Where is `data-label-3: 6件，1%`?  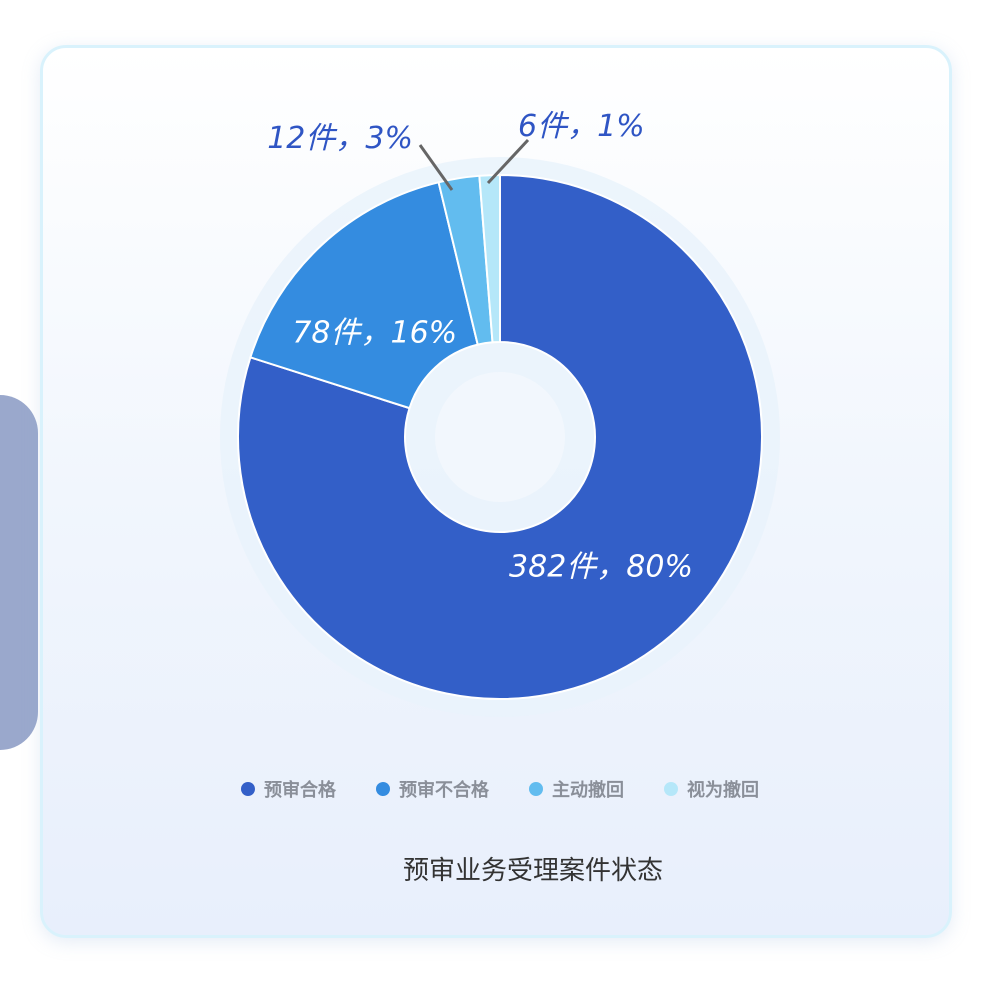 data-label-3: 6件，1% is located at coordinates (581, 126).